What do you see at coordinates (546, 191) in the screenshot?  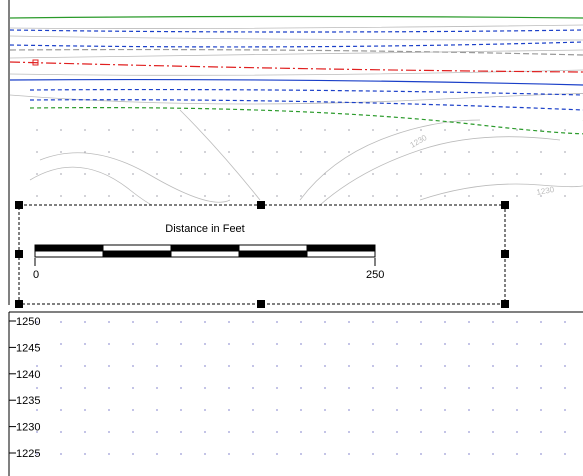 I see `contour-label: 1230` at bounding box center [546, 191].